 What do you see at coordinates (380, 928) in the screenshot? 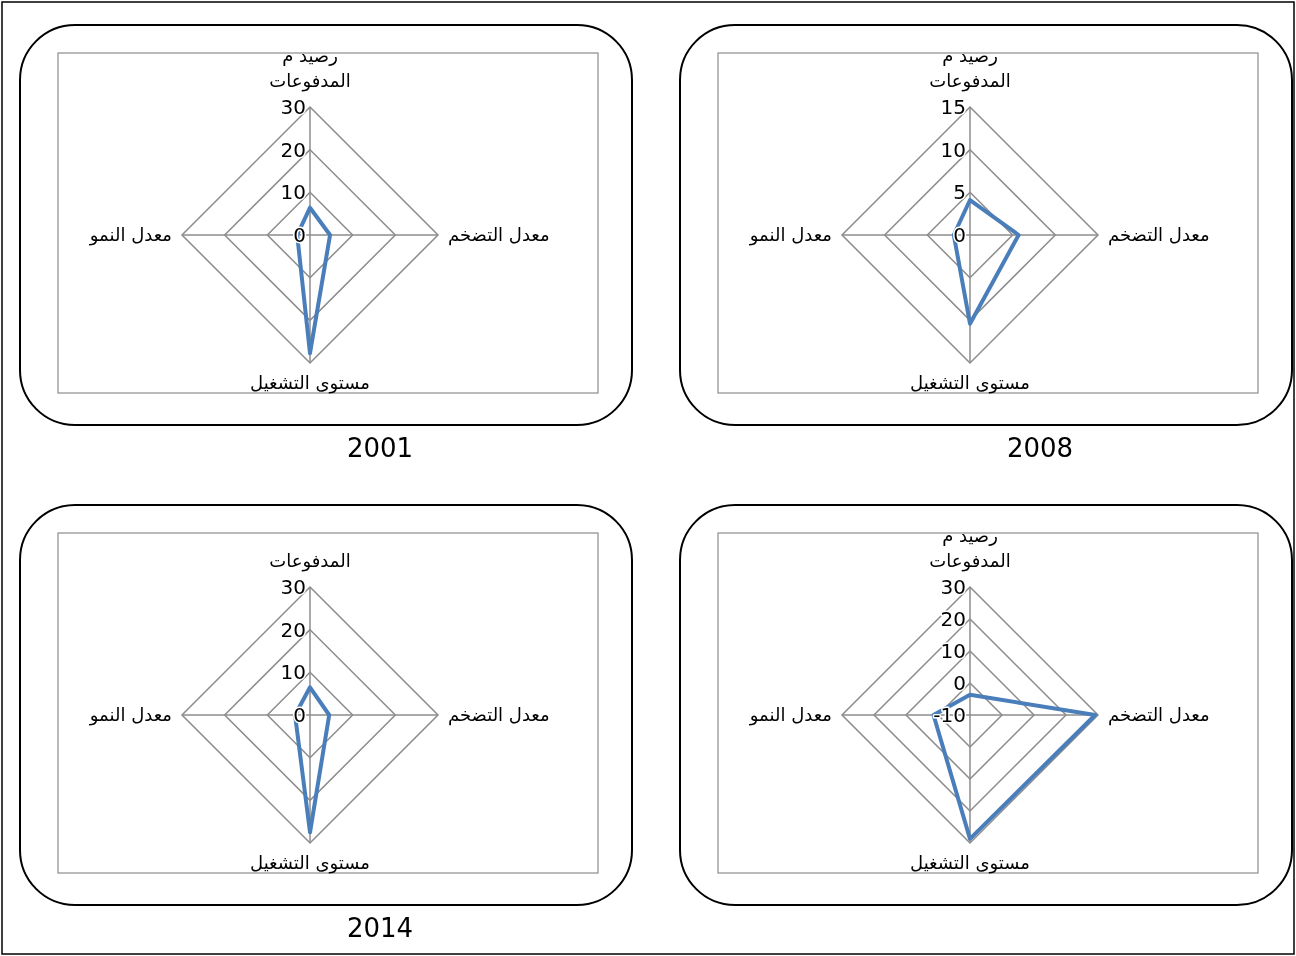
I see `text: 2014` at bounding box center [380, 928].